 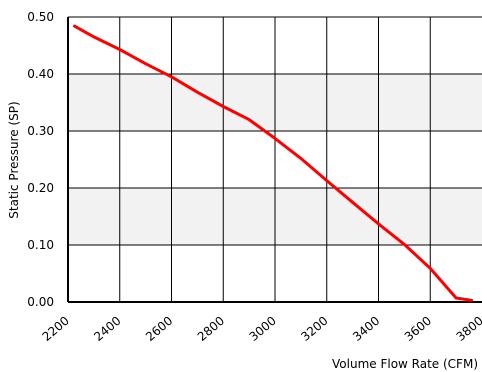 What do you see at coordinates (405, 364) in the screenshot?
I see `x-axis-title: Volume Flow Rate (CFM)` at bounding box center [405, 364].